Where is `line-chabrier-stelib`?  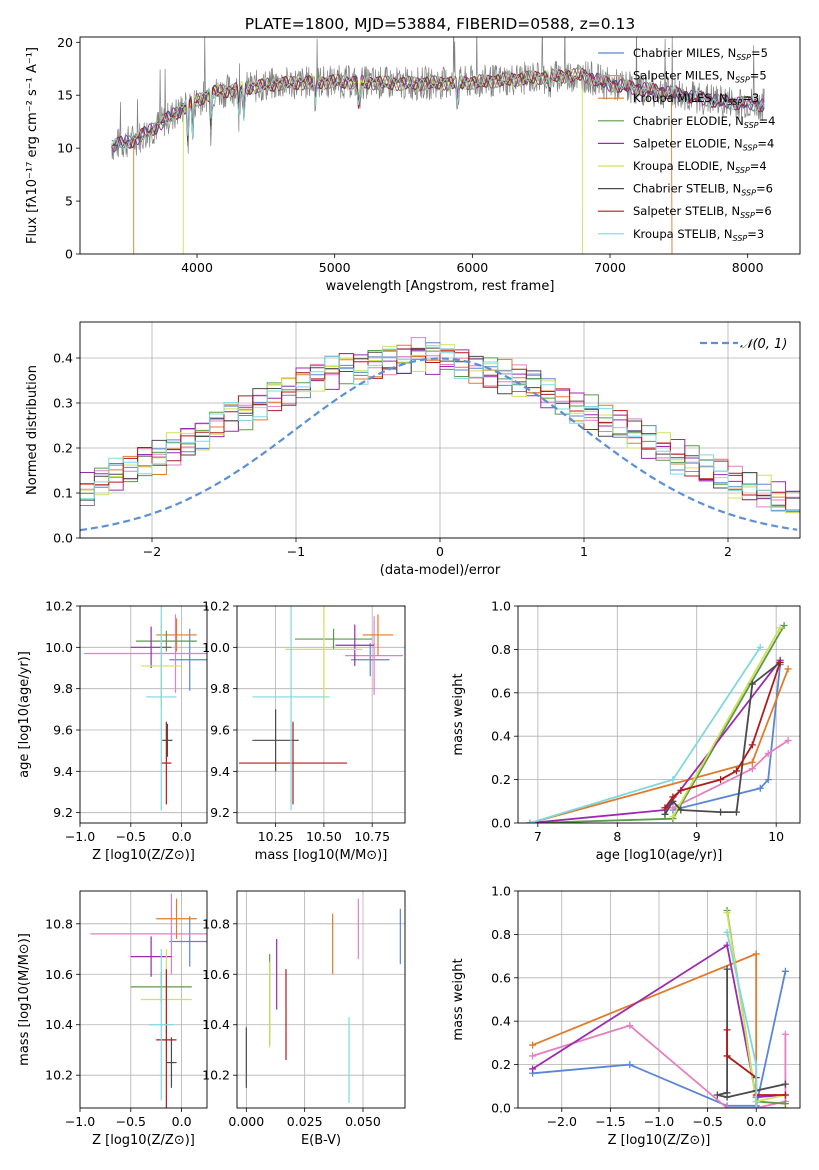
line-chabrier-stelib is located at coordinates (751, 1034).